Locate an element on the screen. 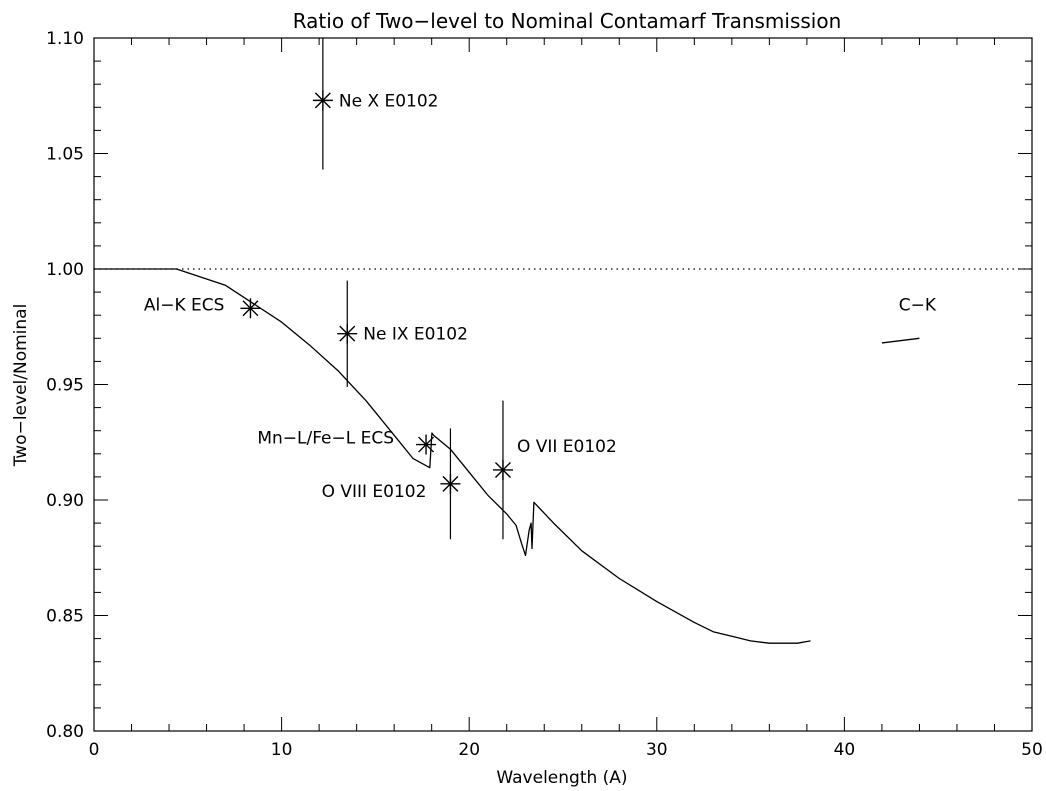 The image size is (1046, 791). x-tick-label: 50 is located at coordinates (1032, 750).